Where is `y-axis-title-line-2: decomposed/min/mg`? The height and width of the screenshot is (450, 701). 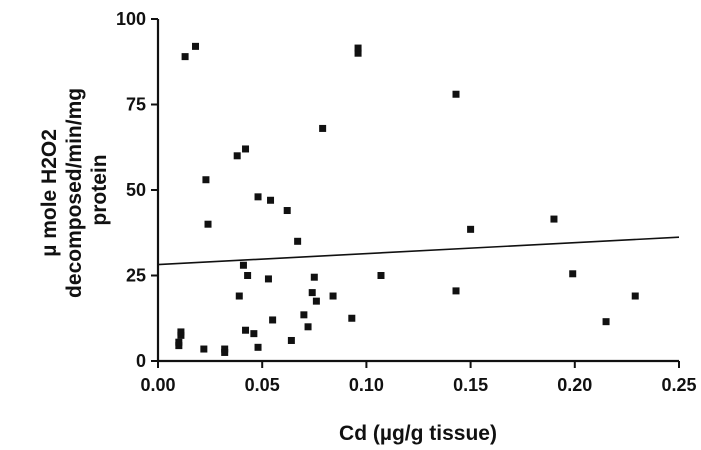
y-axis-title-line-2: decomposed/min/mg is located at coordinates (74, 193).